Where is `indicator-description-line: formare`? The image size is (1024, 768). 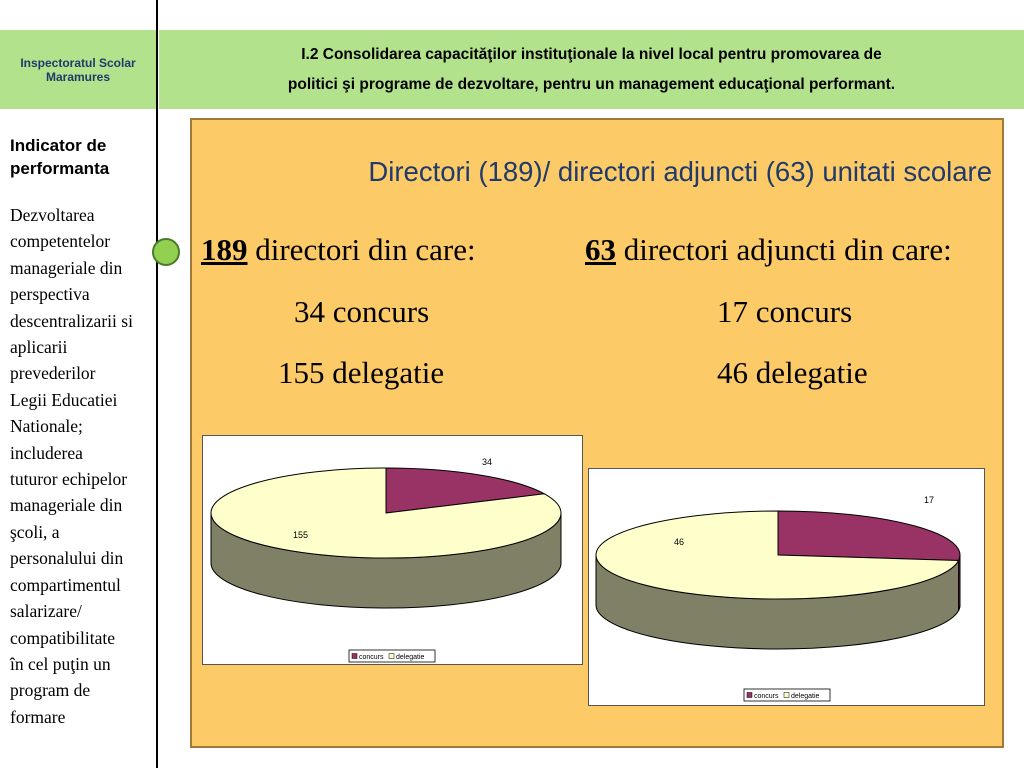 indicator-description-line: formare is located at coordinates (38, 716).